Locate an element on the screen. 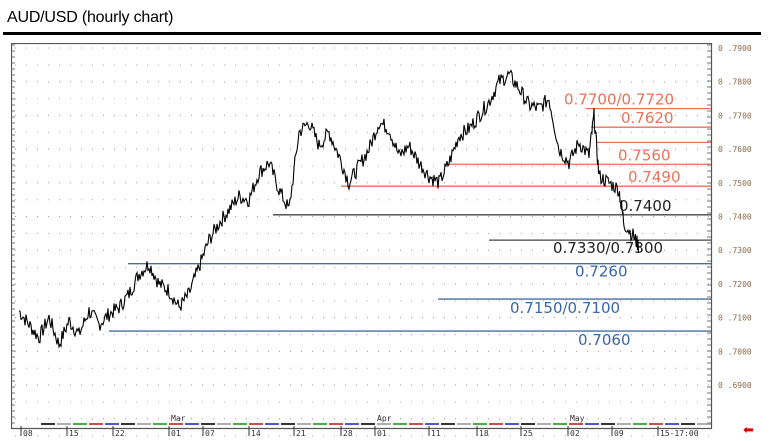 This screenshot has height=441, width=773. level-label: 0.7700/0.7720 is located at coordinates (619, 100).